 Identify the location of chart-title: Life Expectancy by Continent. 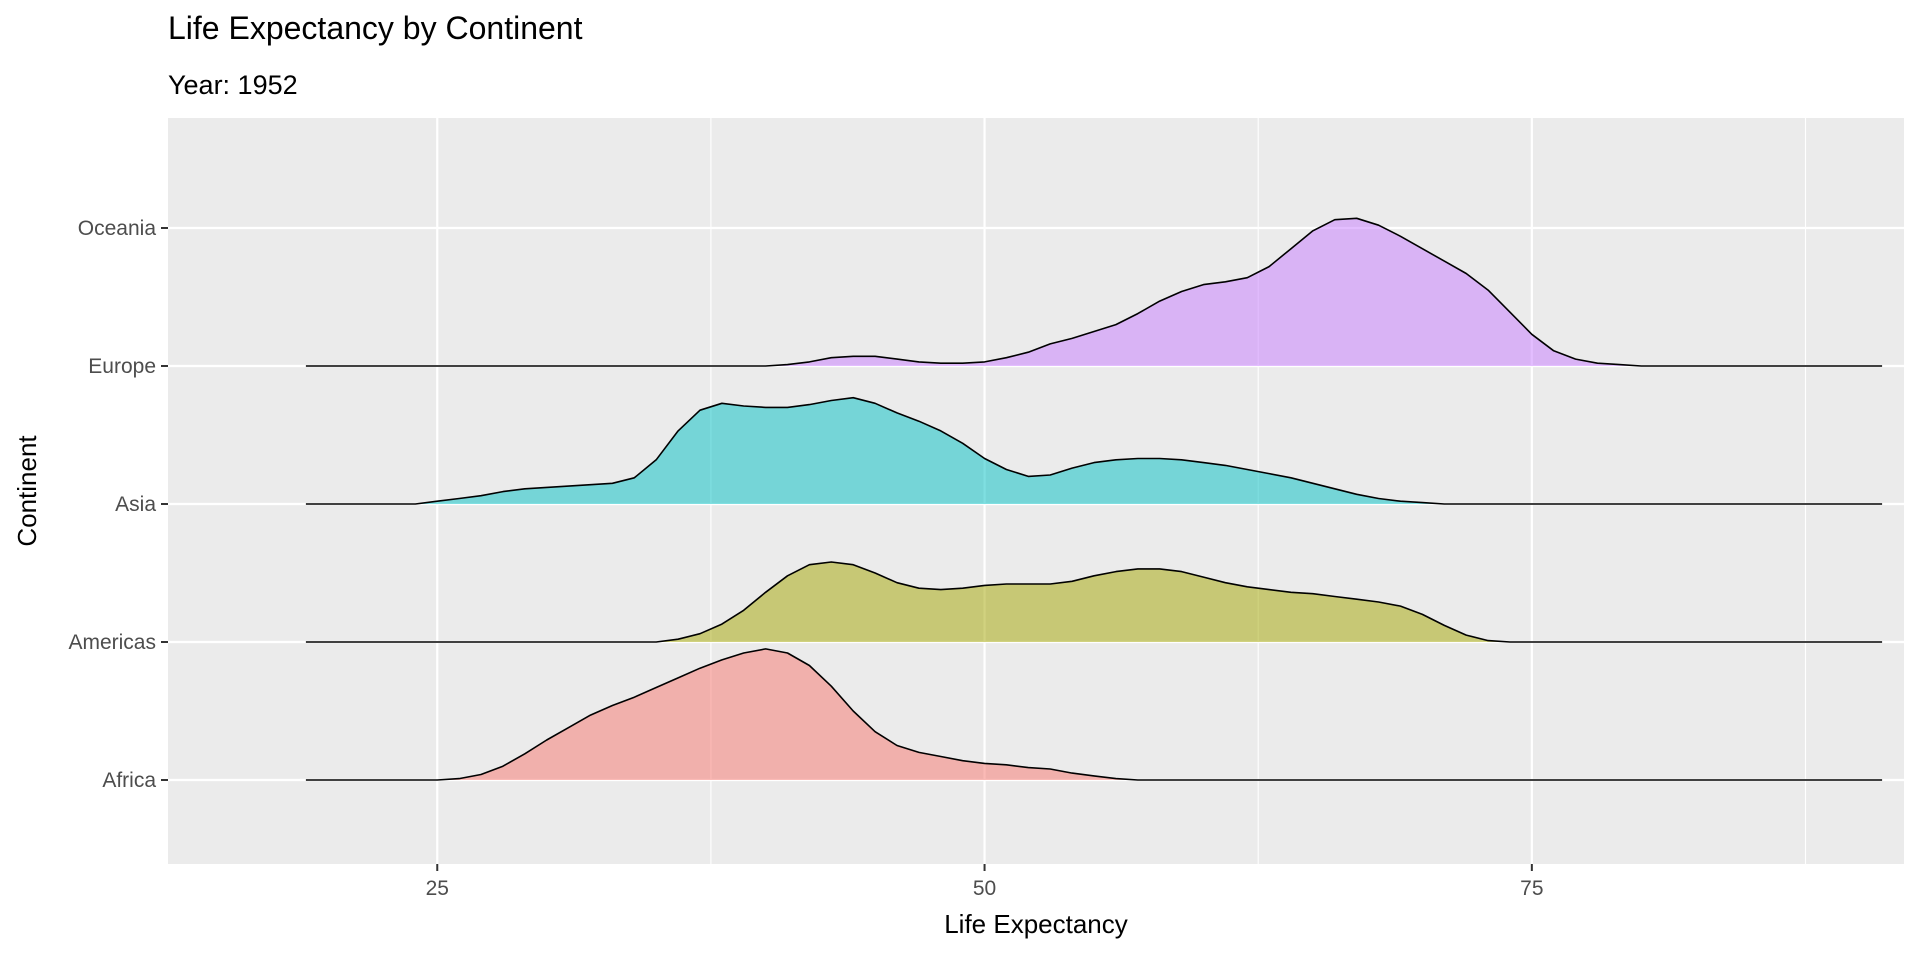
(375, 28).